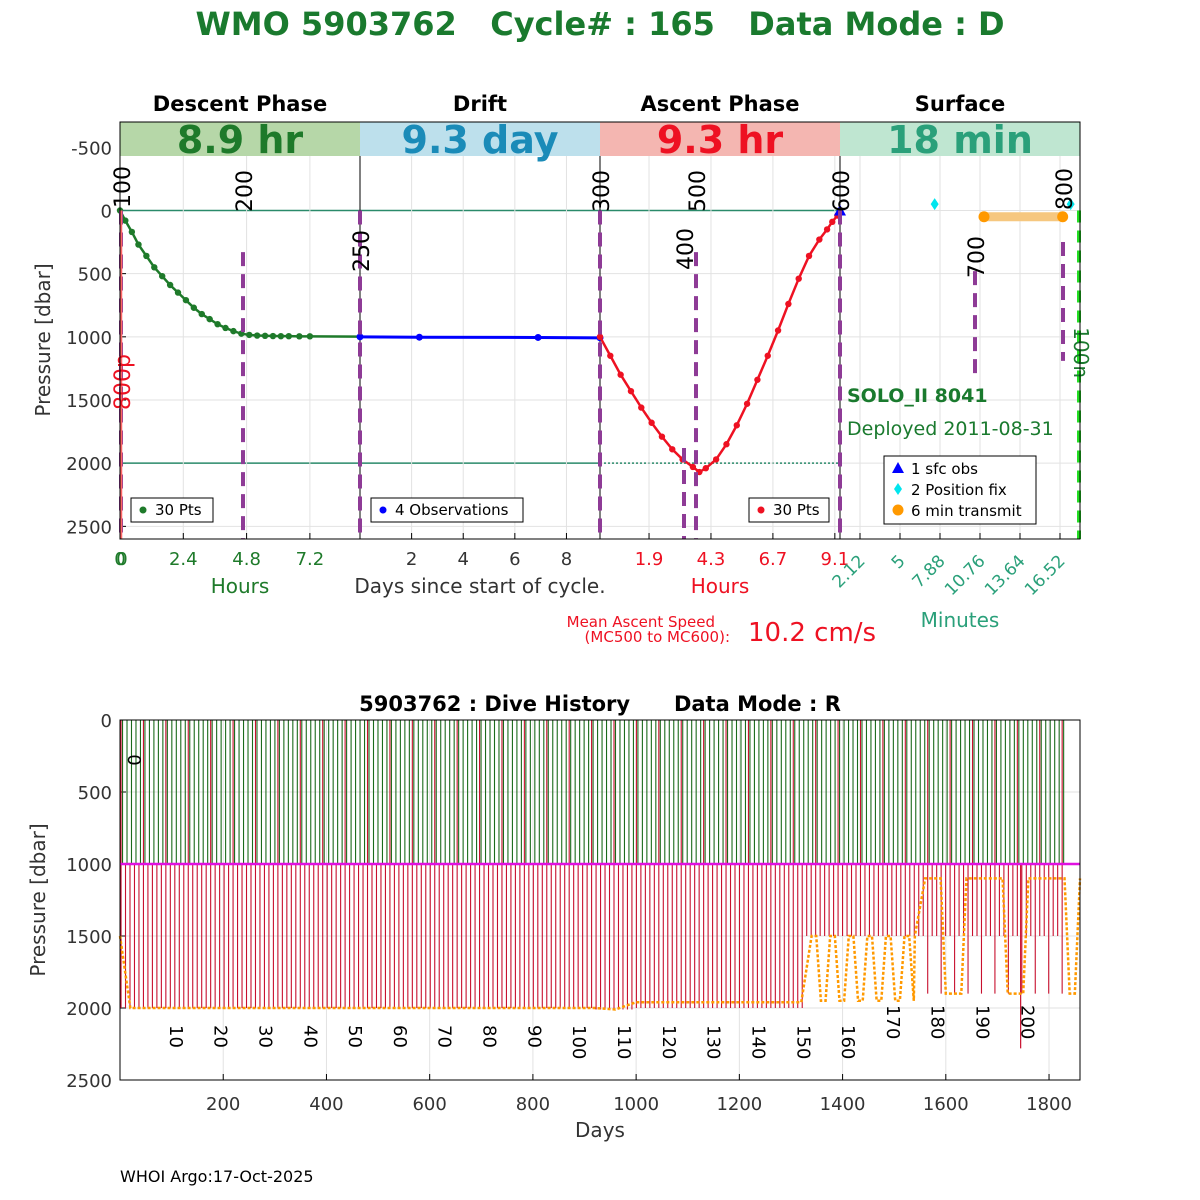 The height and width of the screenshot is (1200, 1200). What do you see at coordinates (950, 429) in the screenshot?
I see `float-deployed: Deployed 2011-08-31` at bounding box center [950, 429].